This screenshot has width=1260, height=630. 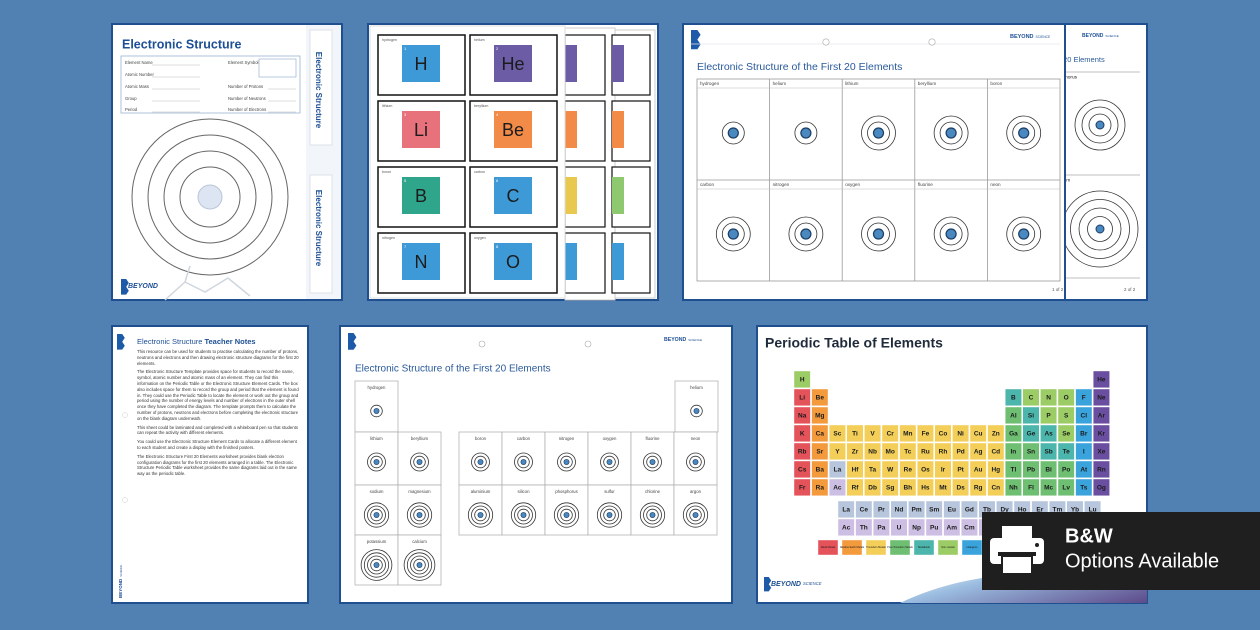 What do you see at coordinates (139, 74) in the screenshot?
I see `field-label: Atomic Number` at bounding box center [139, 74].